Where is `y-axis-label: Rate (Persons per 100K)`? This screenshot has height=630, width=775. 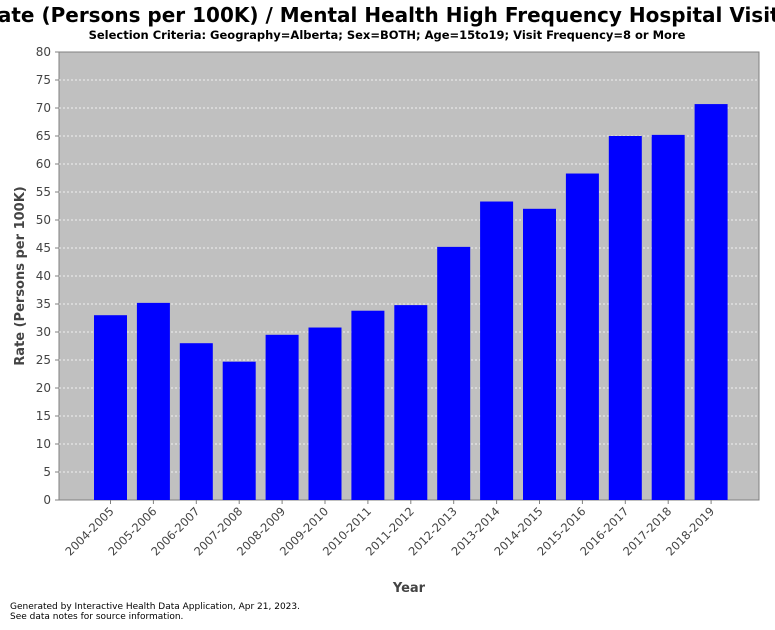 y-axis-label: Rate (Persons per 100K) is located at coordinates (20, 275).